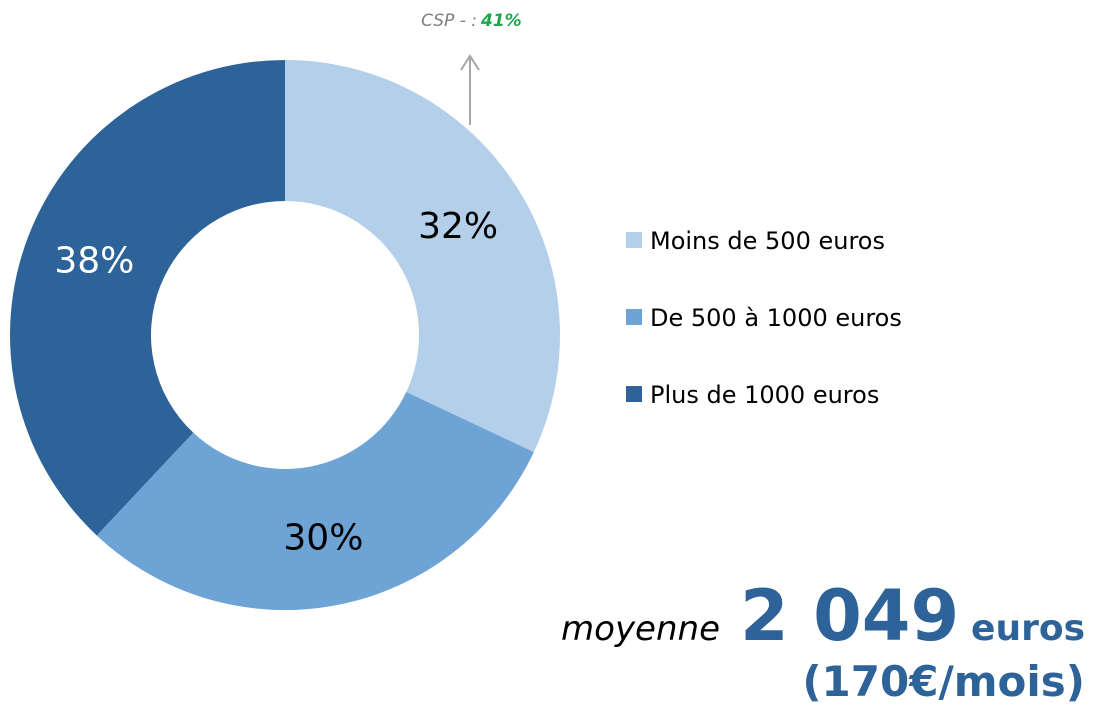 The height and width of the screenshot is (707, 1099). What do you see at coordinates (458, 226) in the screenshot?
I see `data-label: 32%` at bounding box center [458, 226].